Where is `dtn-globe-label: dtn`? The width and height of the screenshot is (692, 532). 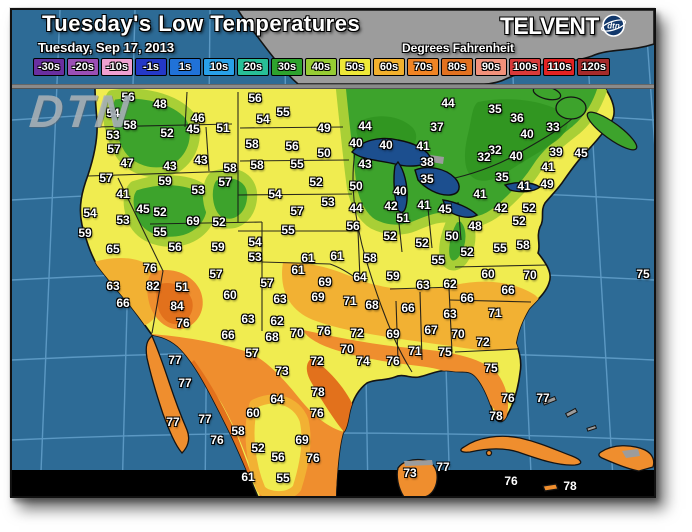
dtn-globe-label: dtn is located at coordinates (613, 26).